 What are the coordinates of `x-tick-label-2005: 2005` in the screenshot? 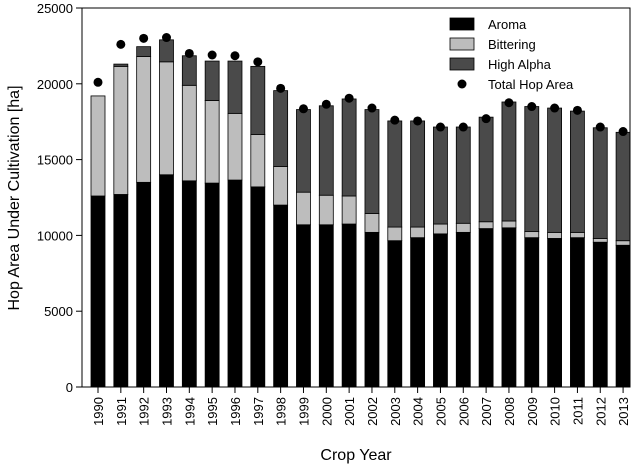 It's located at (440, 411).